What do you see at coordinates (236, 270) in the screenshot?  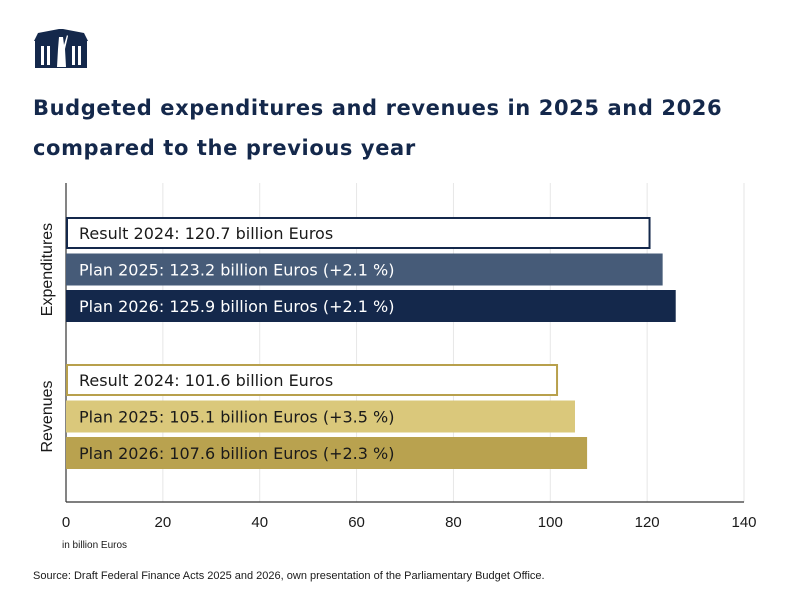 I see `bar-data-label: Plan 2025: 123.2 billion Euros (+2.1 %)` at bounding box center [236, 270].